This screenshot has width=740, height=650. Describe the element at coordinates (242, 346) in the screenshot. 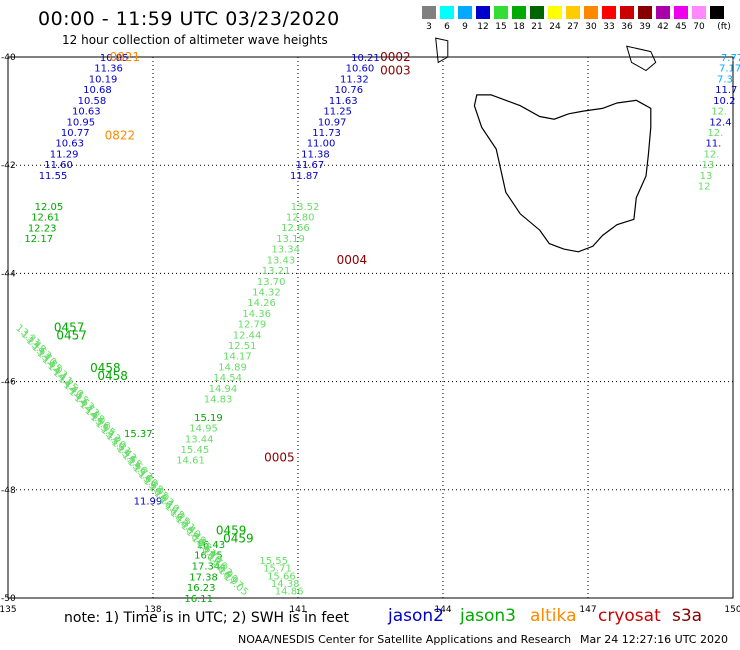

I see `swh-value: 12.51` at that location.